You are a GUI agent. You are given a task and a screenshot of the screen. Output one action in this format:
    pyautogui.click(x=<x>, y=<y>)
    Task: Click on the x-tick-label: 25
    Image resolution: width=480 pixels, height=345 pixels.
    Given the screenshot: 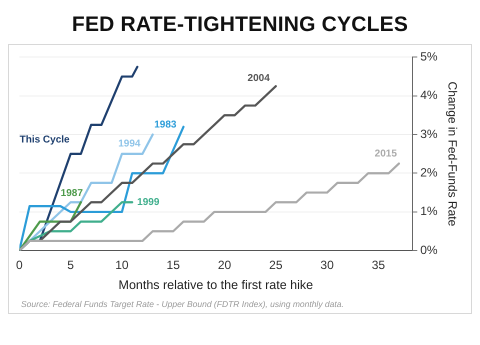 What is the action you would take?
    pyautogui.click(x=276, y=265)
    